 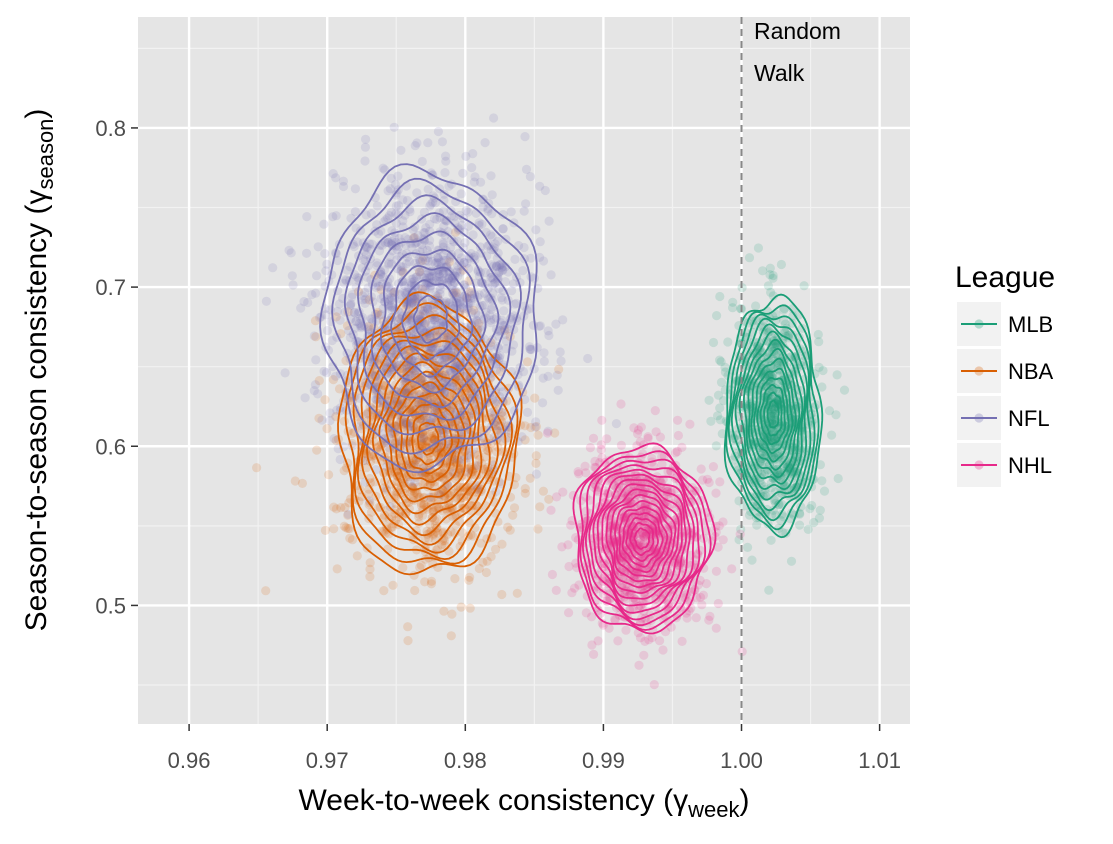 I want to click on y-tick-label: 0.8, so click(x=110, y=128).